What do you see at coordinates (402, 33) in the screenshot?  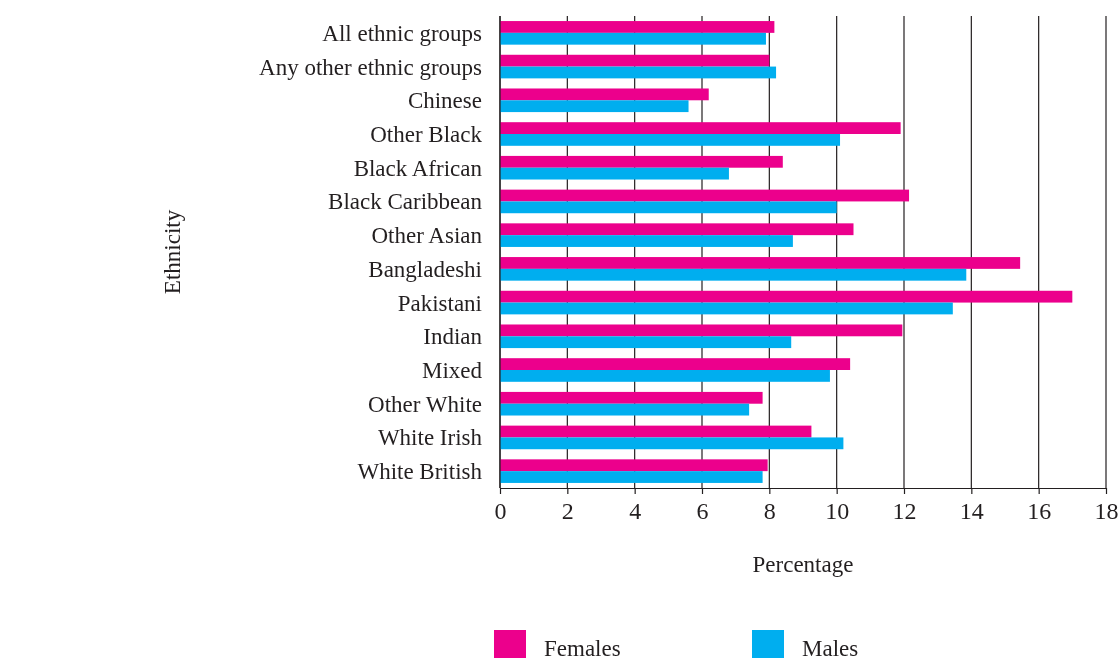 I see `y-tick-label: All ethnic groups` at bounding box center [402, 33].